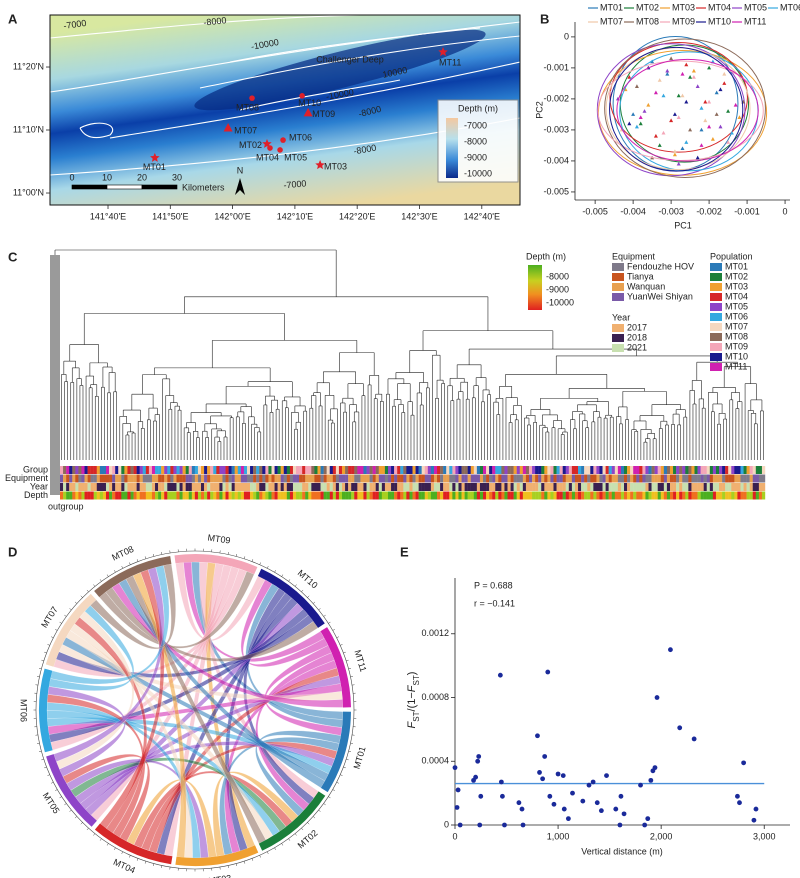 This screenshot has height=878, width=800. Describe the element at coordinates (203, 187) in the screenshot. I see `scale-bar-unit: Kilometers` at that location.